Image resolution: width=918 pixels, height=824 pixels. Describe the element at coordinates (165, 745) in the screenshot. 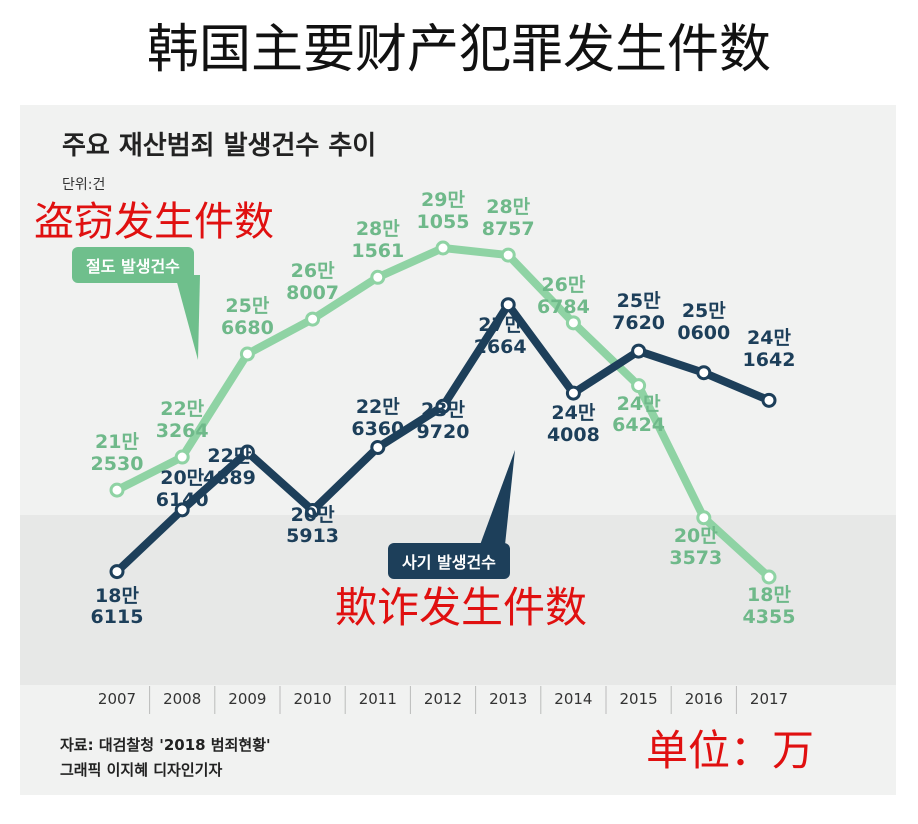

I see `source: 자료: 대검찰청 '2018 범죄현황'` at that location.